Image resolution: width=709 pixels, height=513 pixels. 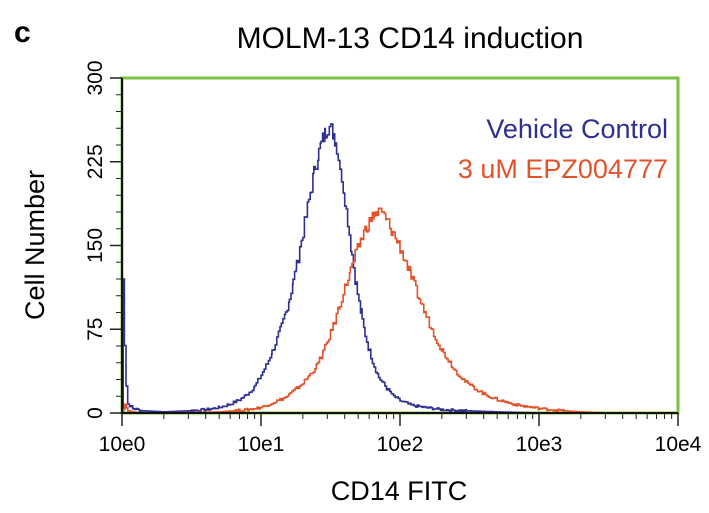 I want to click on x-tick-label: 10e3, so click(x=539, y=444).